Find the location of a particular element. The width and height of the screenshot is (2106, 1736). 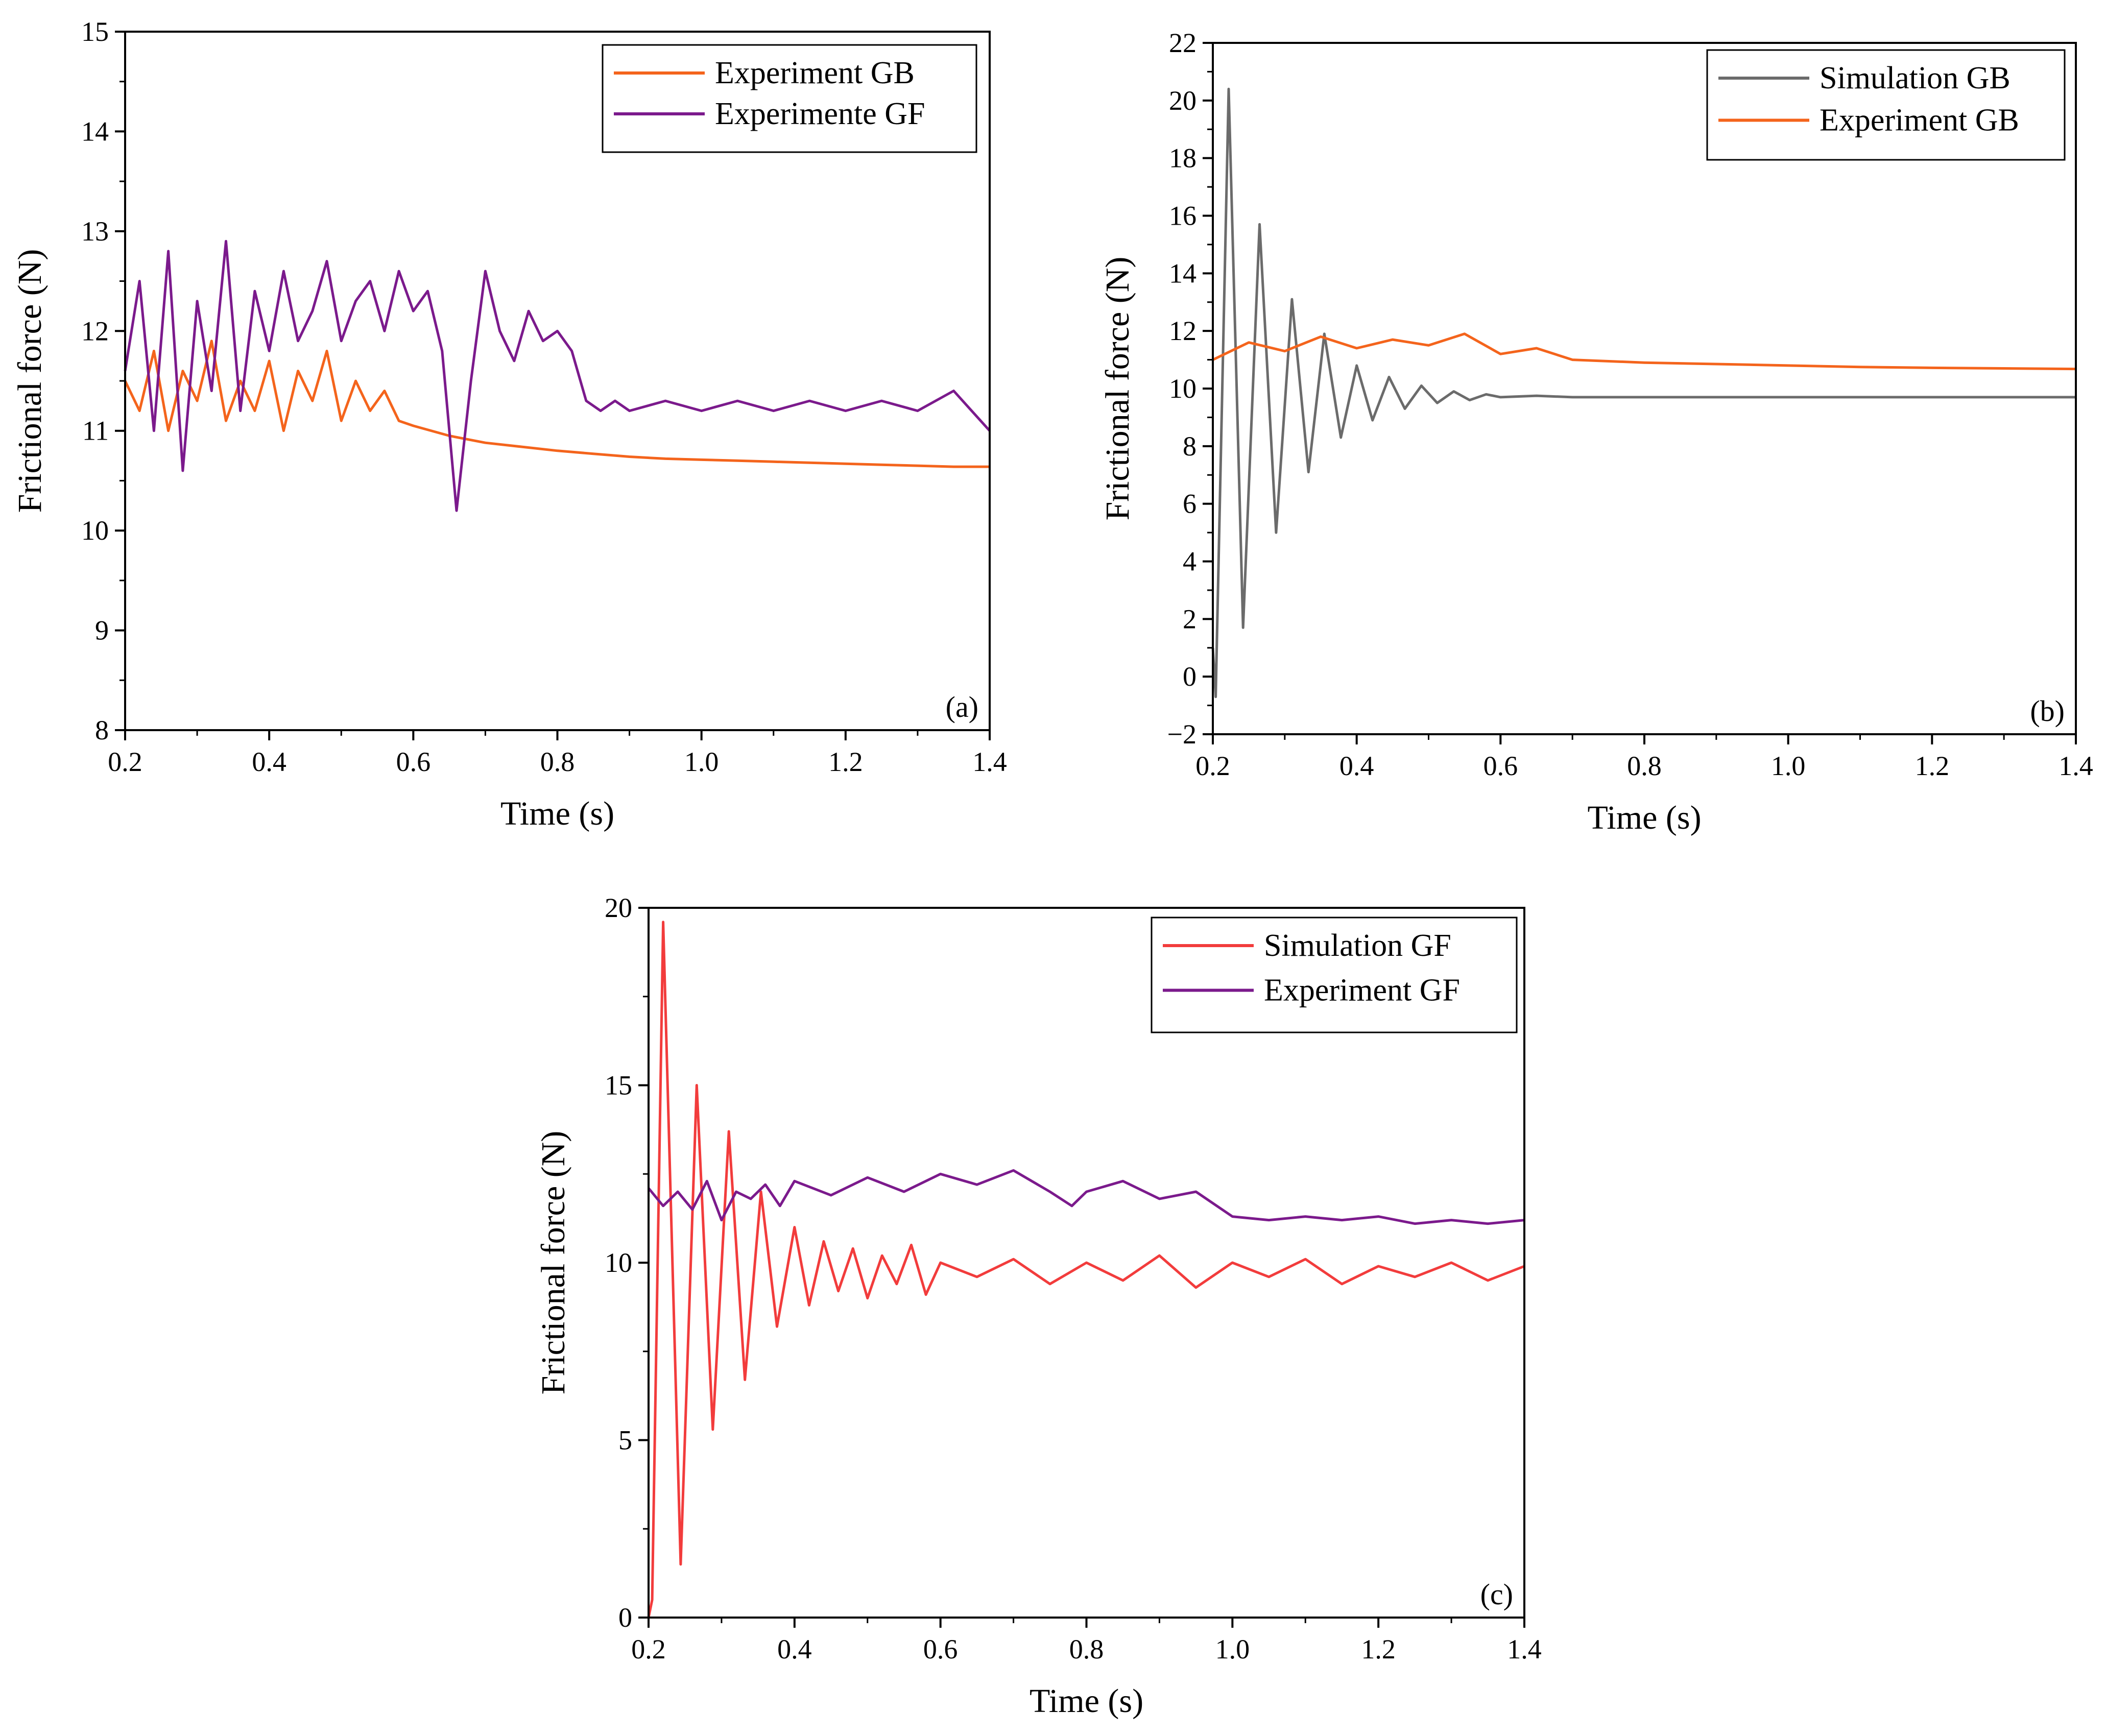

y-tick-label: 18 is located at coordinates (1182, 158).